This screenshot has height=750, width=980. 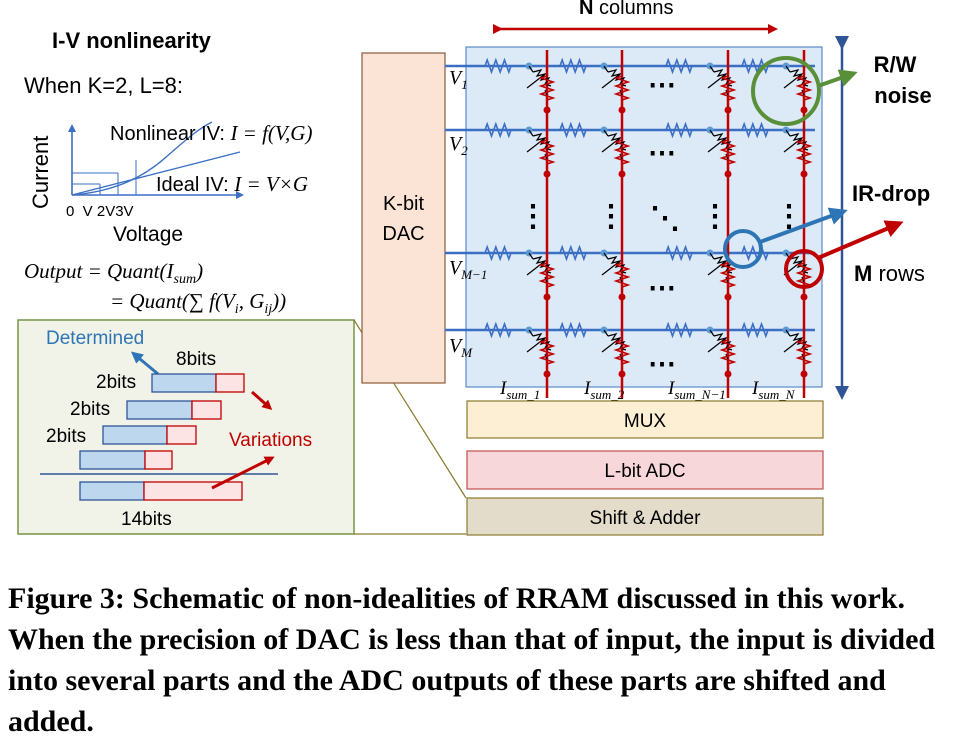 What do you see at coordinates (116, 382) in the screenshot?
I see `bits2-label-a: 2bits` at bounding box center [116, 382].